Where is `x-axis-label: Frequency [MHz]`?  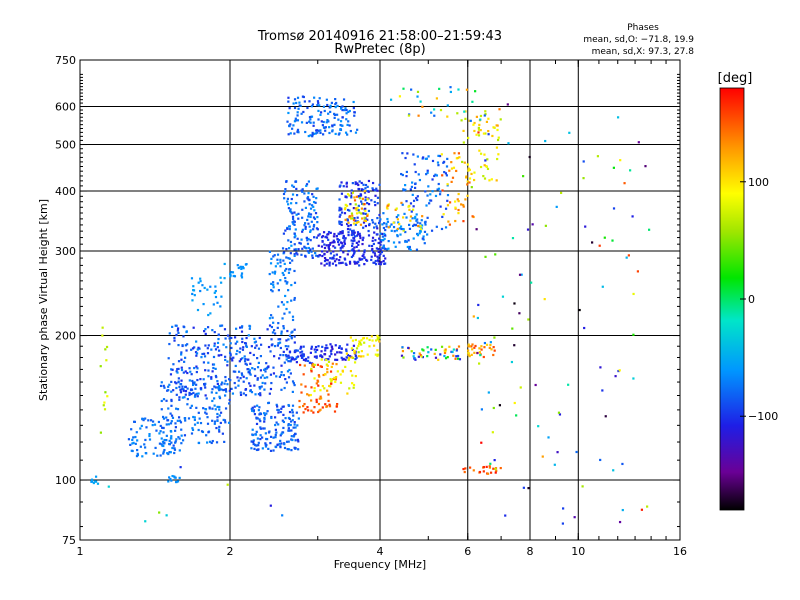 x-axis-label: Frequency [MHz] is located at coordinates (380, 564).